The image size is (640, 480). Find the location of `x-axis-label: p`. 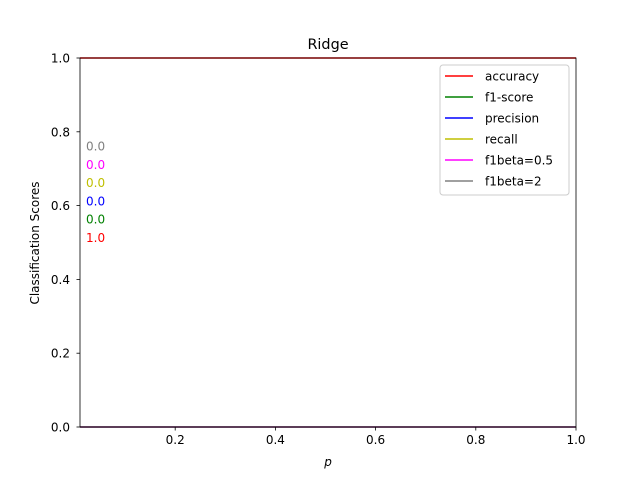

x-axis-label: p is located at coordinates (327, 462).